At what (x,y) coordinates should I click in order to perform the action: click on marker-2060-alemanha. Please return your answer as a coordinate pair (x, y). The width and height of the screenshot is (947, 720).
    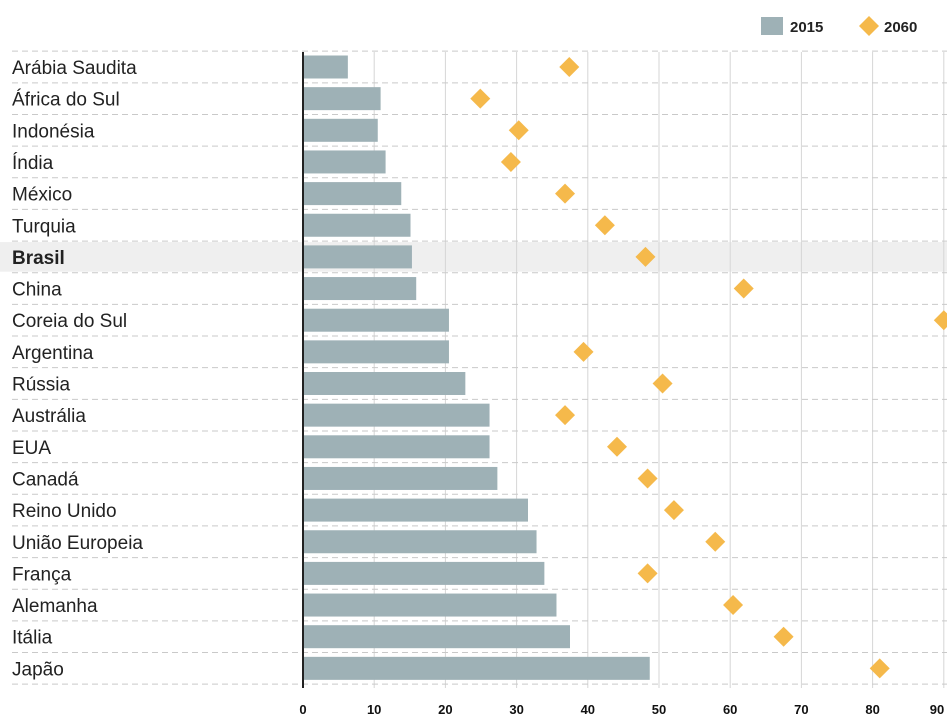
    Looking at the image, I should click on (733, 605).